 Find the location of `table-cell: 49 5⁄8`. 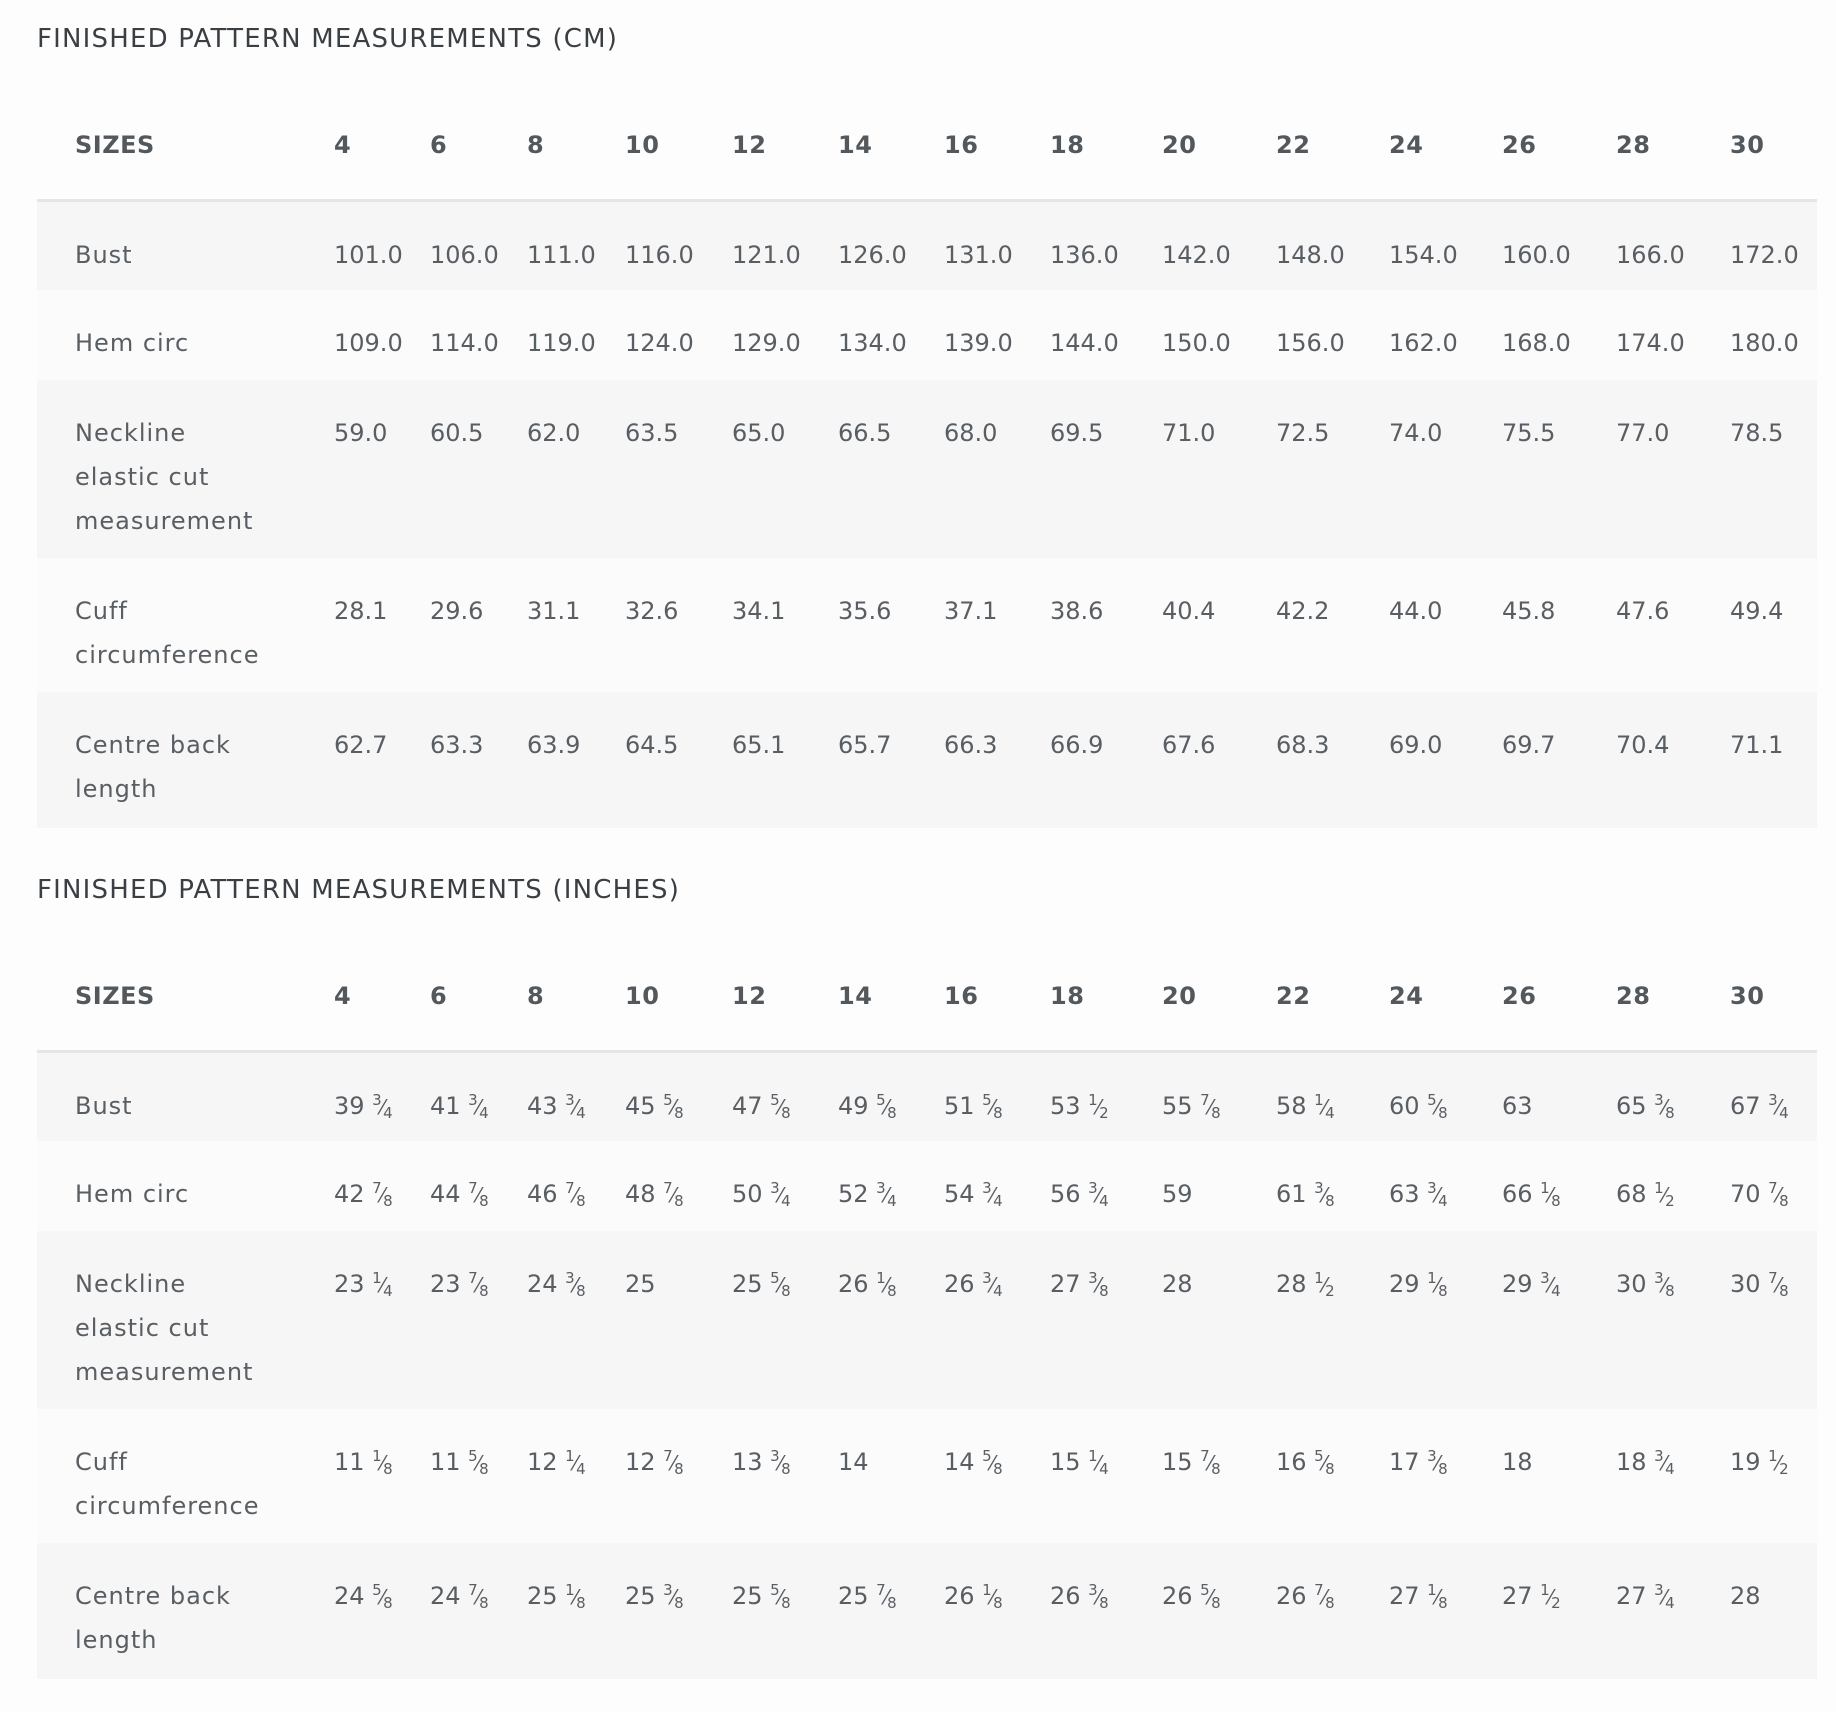

table-cell: 49 5⁄8 is located at coordinates (867, 1106).